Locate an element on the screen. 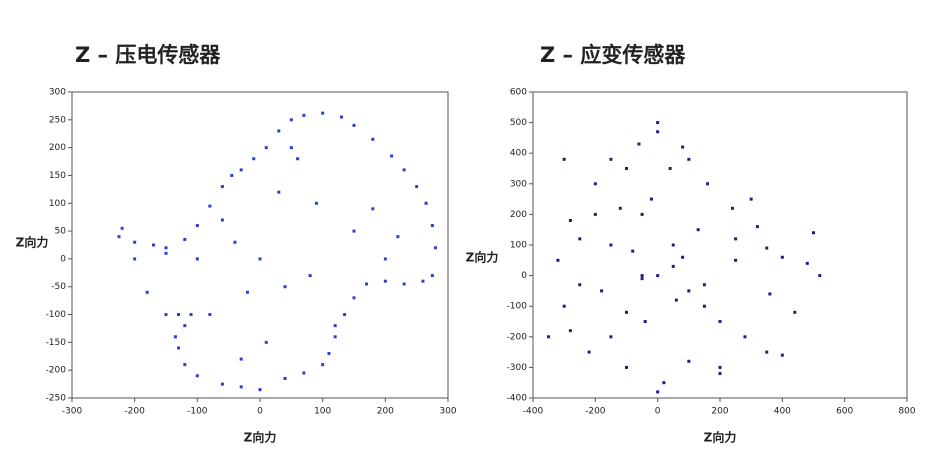 The height and width of the screenshot is (461, 940). x-tick-label: -200 is located at coordinates (595, 412).